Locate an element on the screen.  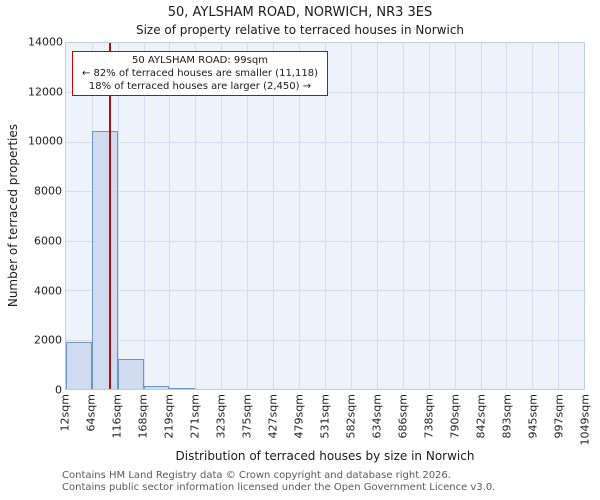
y-tick-label: 10000 is located at coordinates (45, 141).